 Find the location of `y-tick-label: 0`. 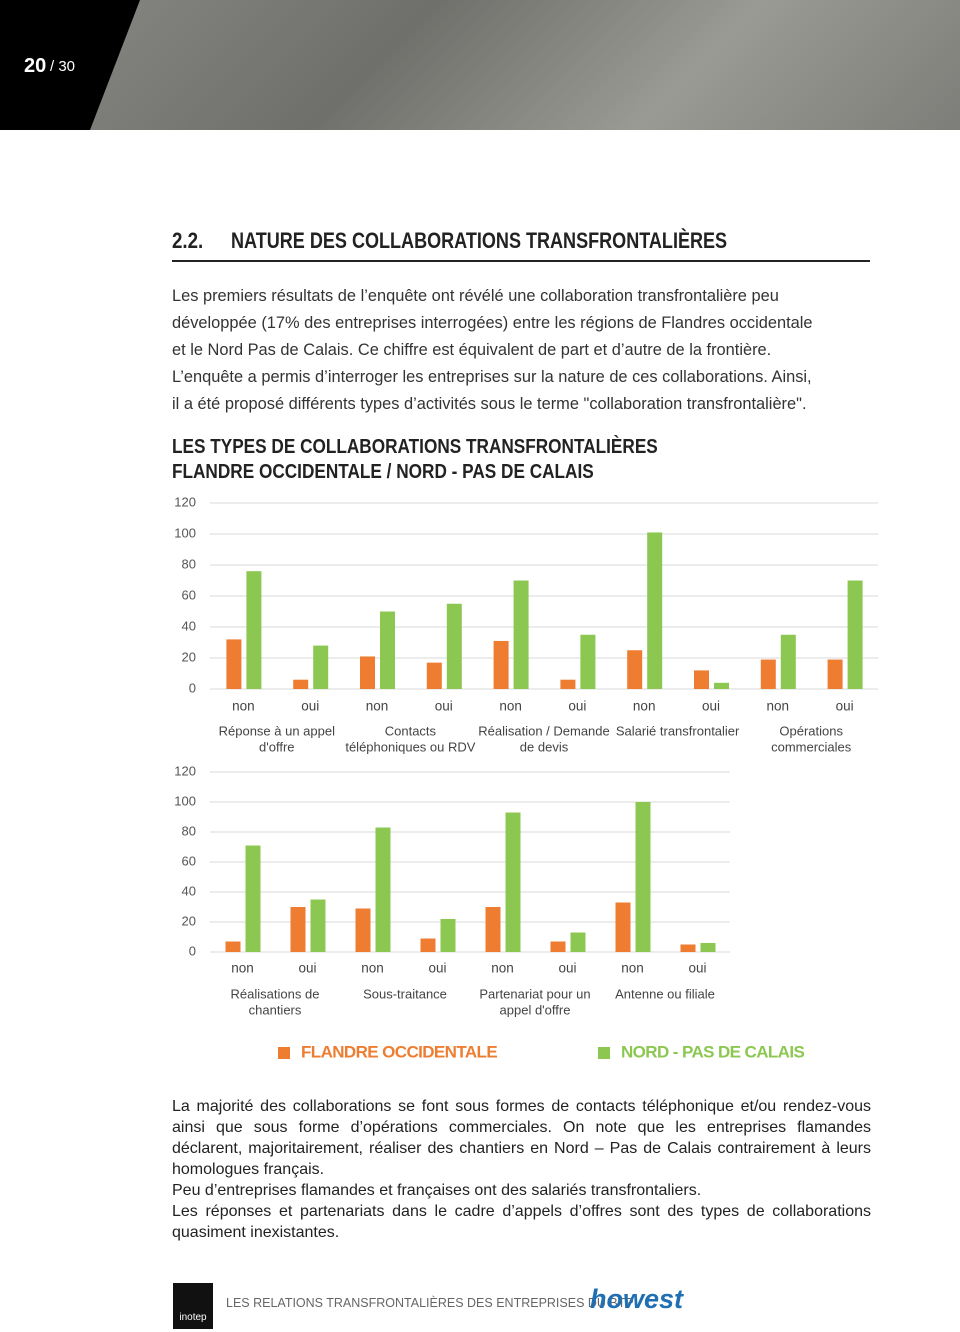

y-tick-label: 0 is located at coordinates (192, 687).